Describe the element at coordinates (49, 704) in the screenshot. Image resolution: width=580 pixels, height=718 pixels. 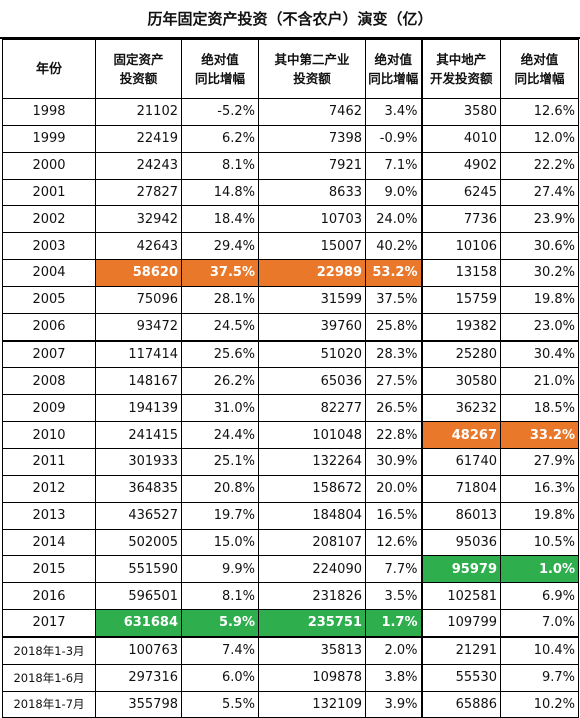
I see `year-cell: 2018年1-7月` at that location.